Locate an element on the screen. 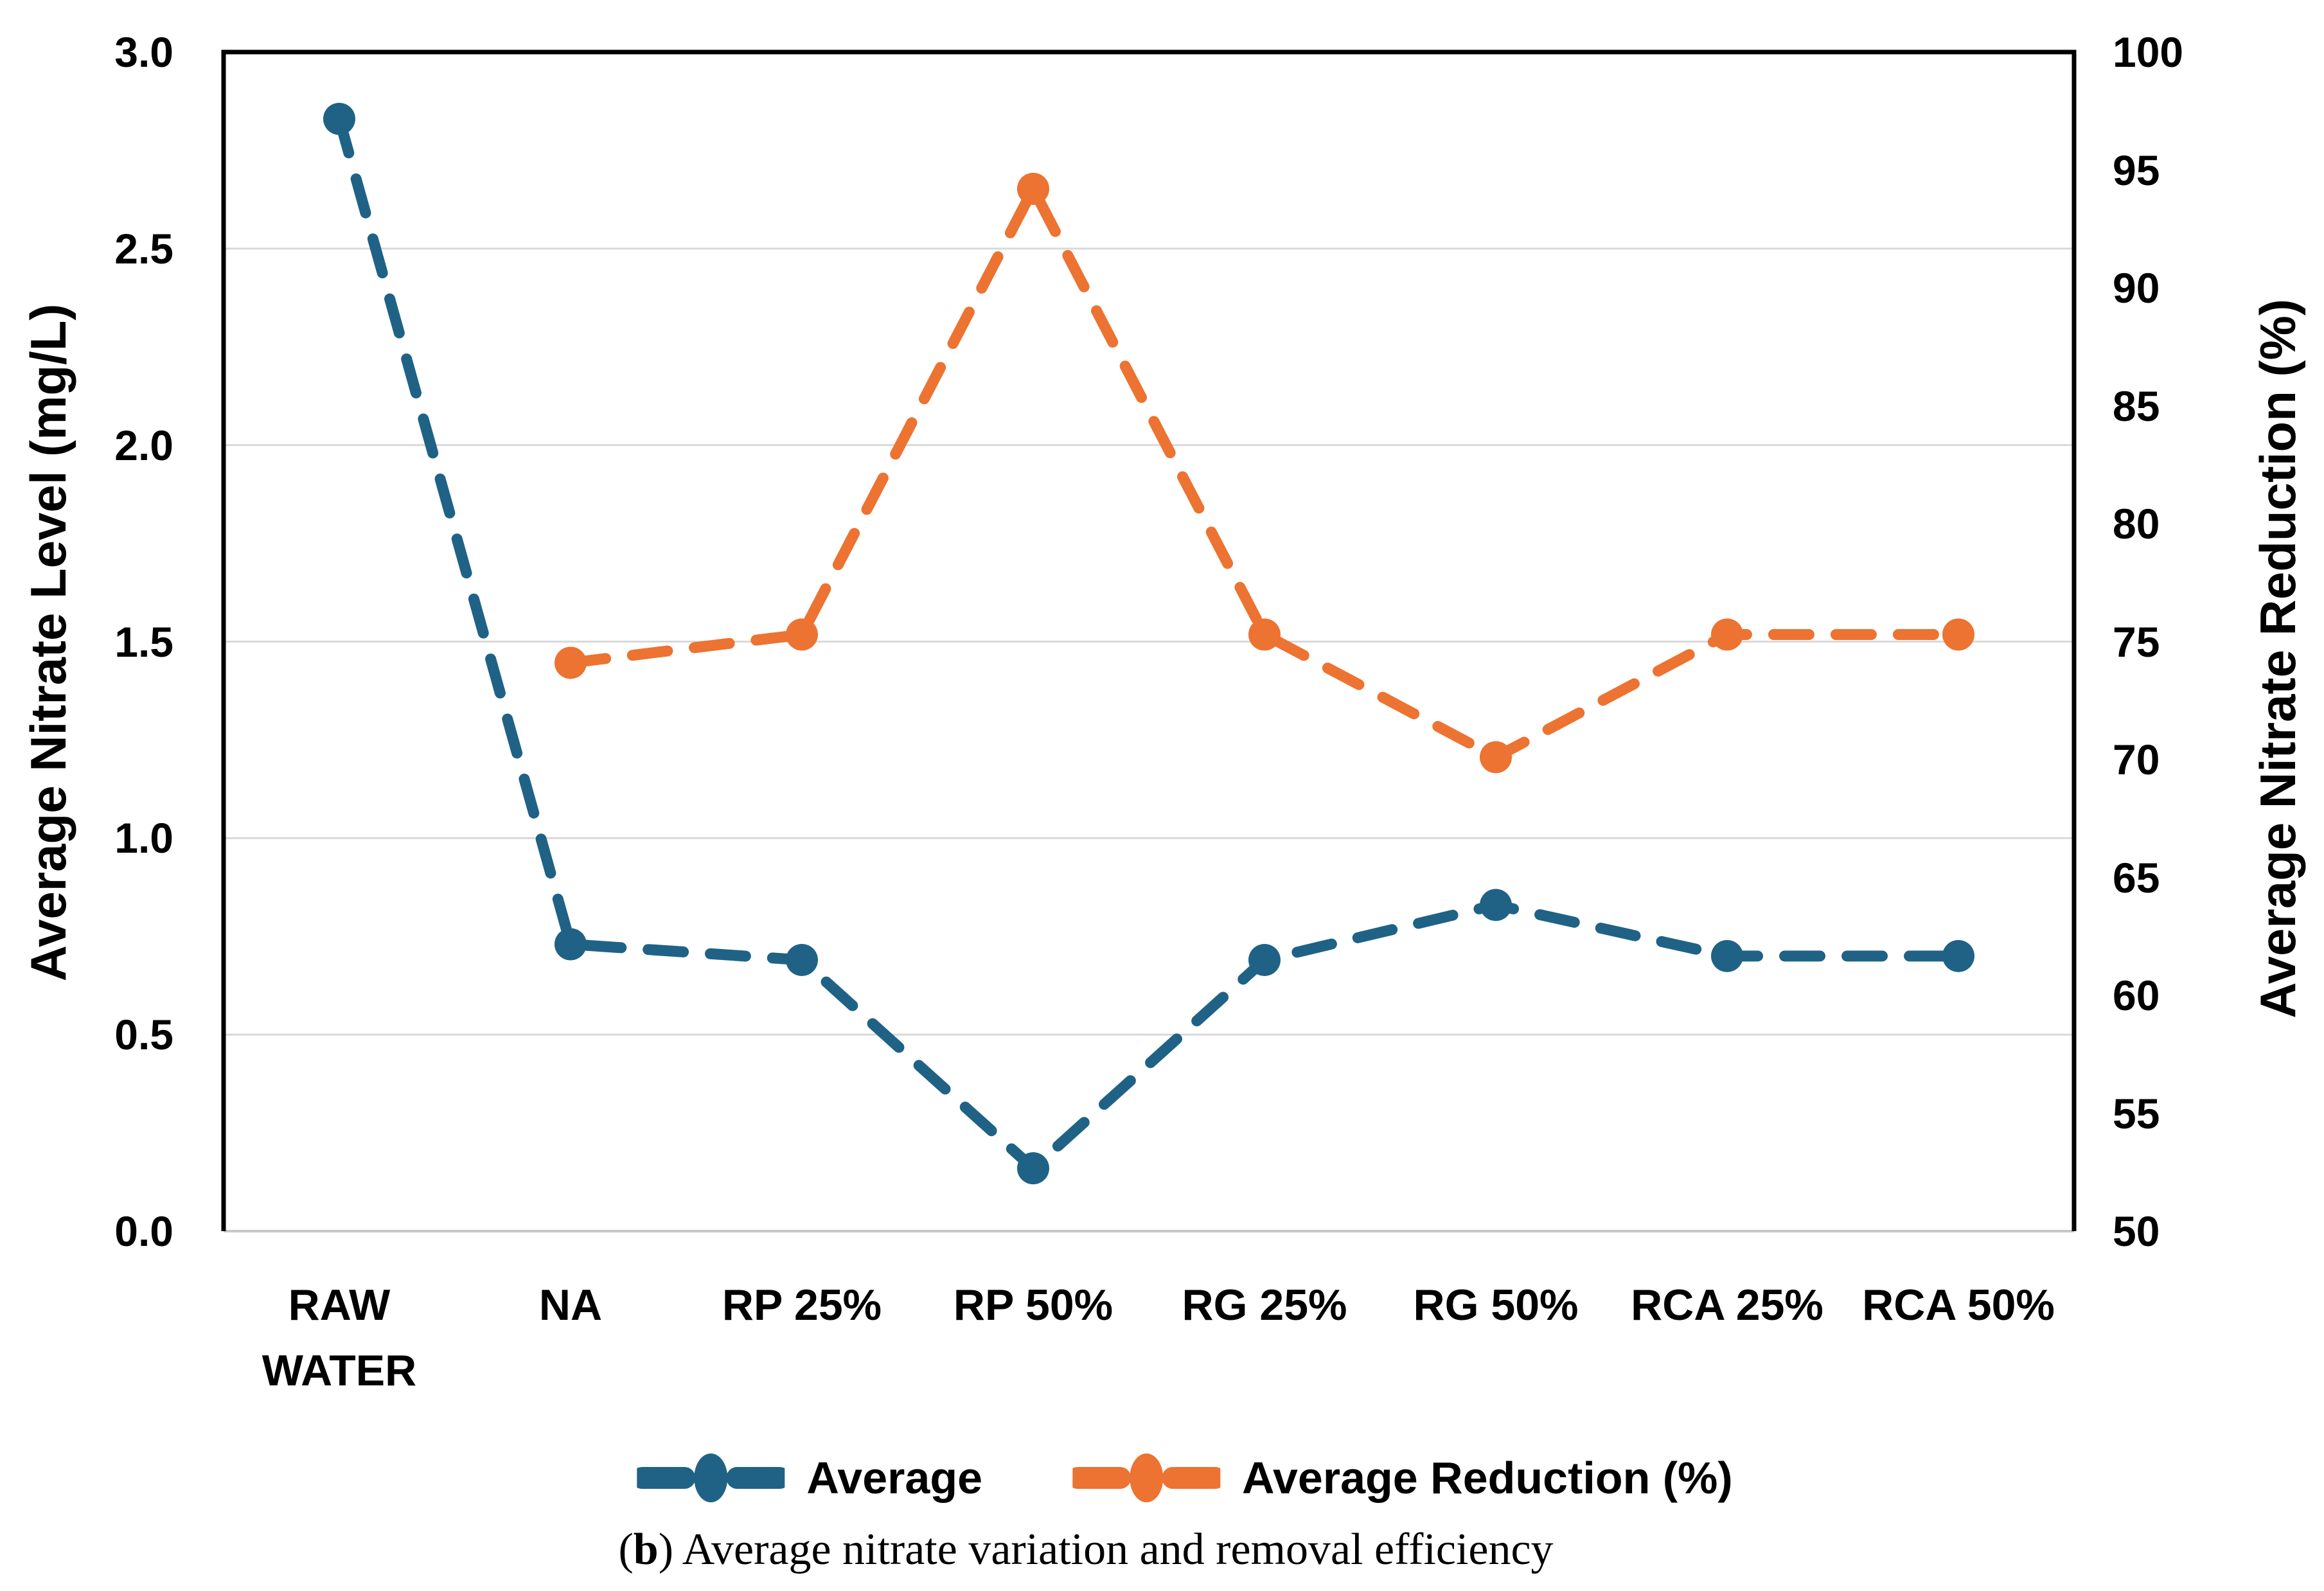 The width and height of the screenshot is (2324, 1591). x-axis-category-label: RAW WATER is located at coordinates (339, 1338).